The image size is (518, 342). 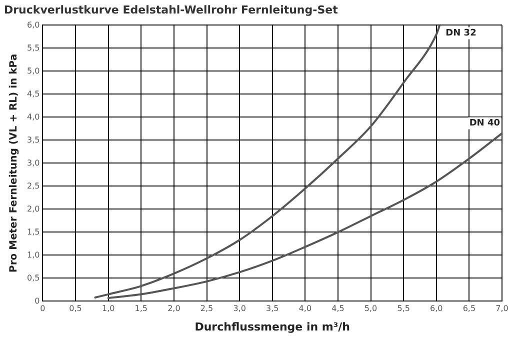 I want to click on y-tick-label: 3,5, so click(x=33, y=139).